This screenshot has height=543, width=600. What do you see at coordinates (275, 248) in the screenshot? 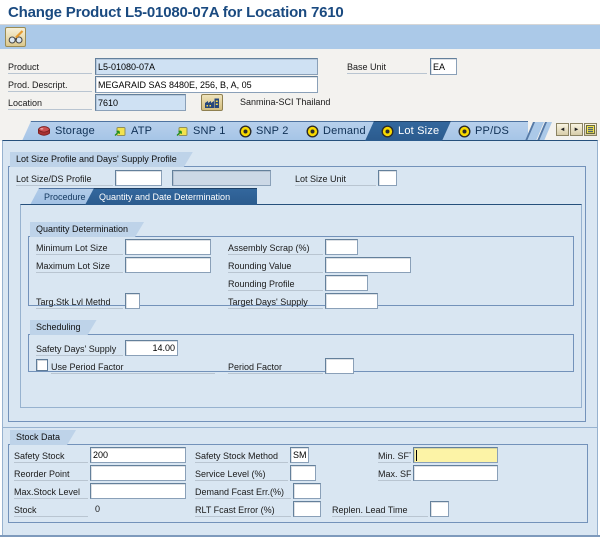
I see `assembly-scrap-label: Assembly Scrap (%)` at bounding box center [275, 248].